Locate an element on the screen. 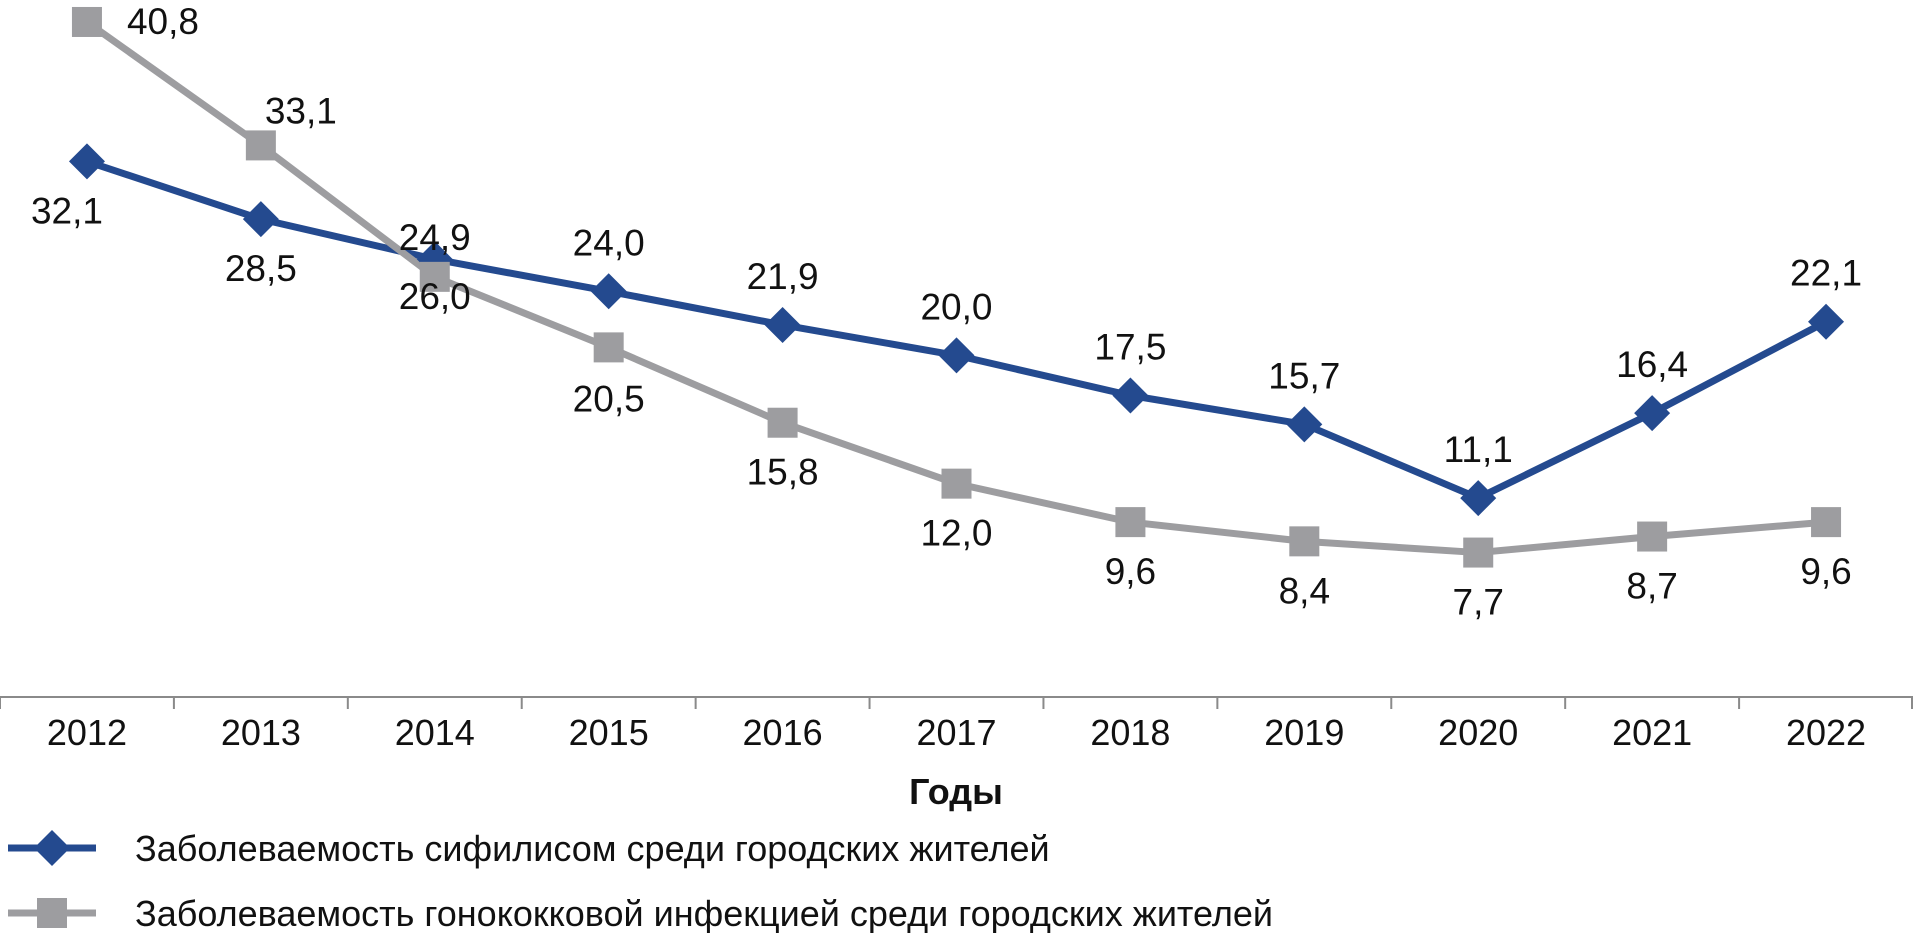 The image size is (1913, 933). x-tick-label: 2019 is located at coordinates (1304, 732).